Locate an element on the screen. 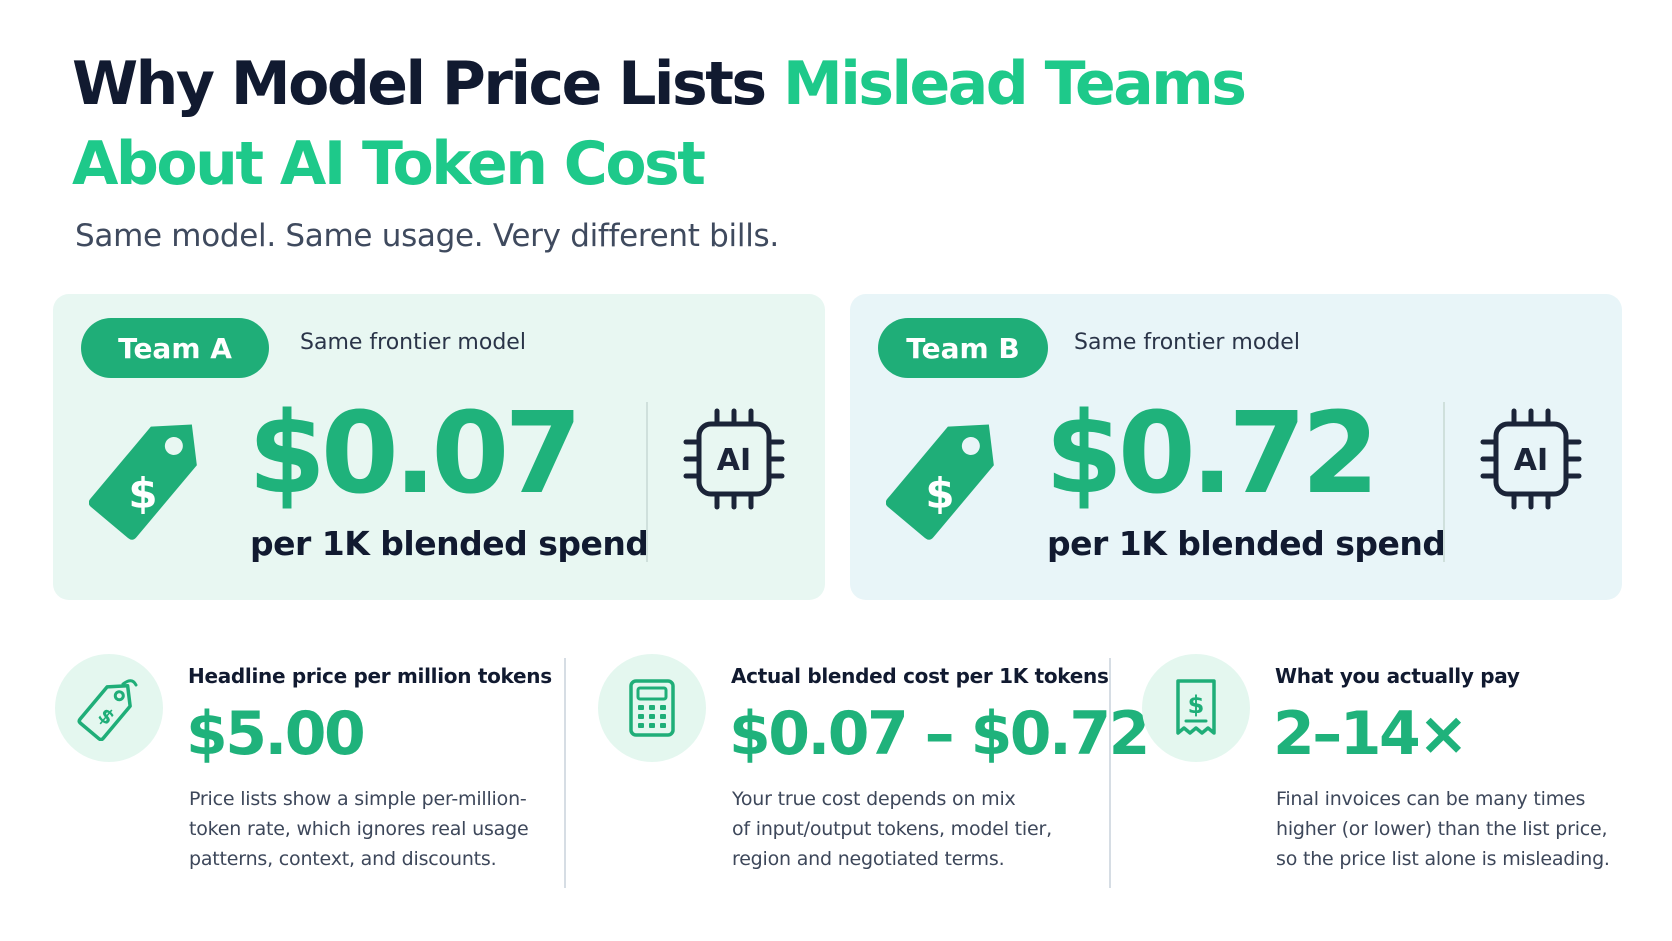  calculator-icon is located at coordinates (652, 708).